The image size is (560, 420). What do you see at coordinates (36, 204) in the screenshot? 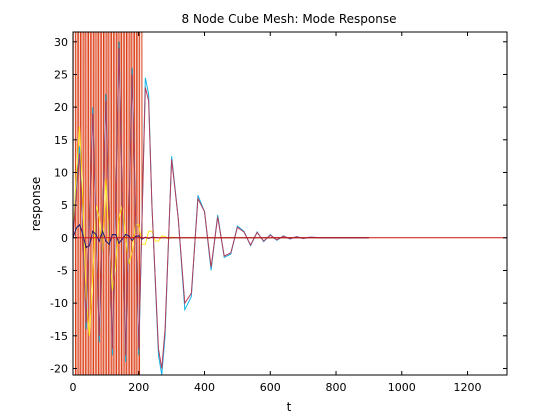
I see `y-axis-label: response` at bounding box center [36, 204].